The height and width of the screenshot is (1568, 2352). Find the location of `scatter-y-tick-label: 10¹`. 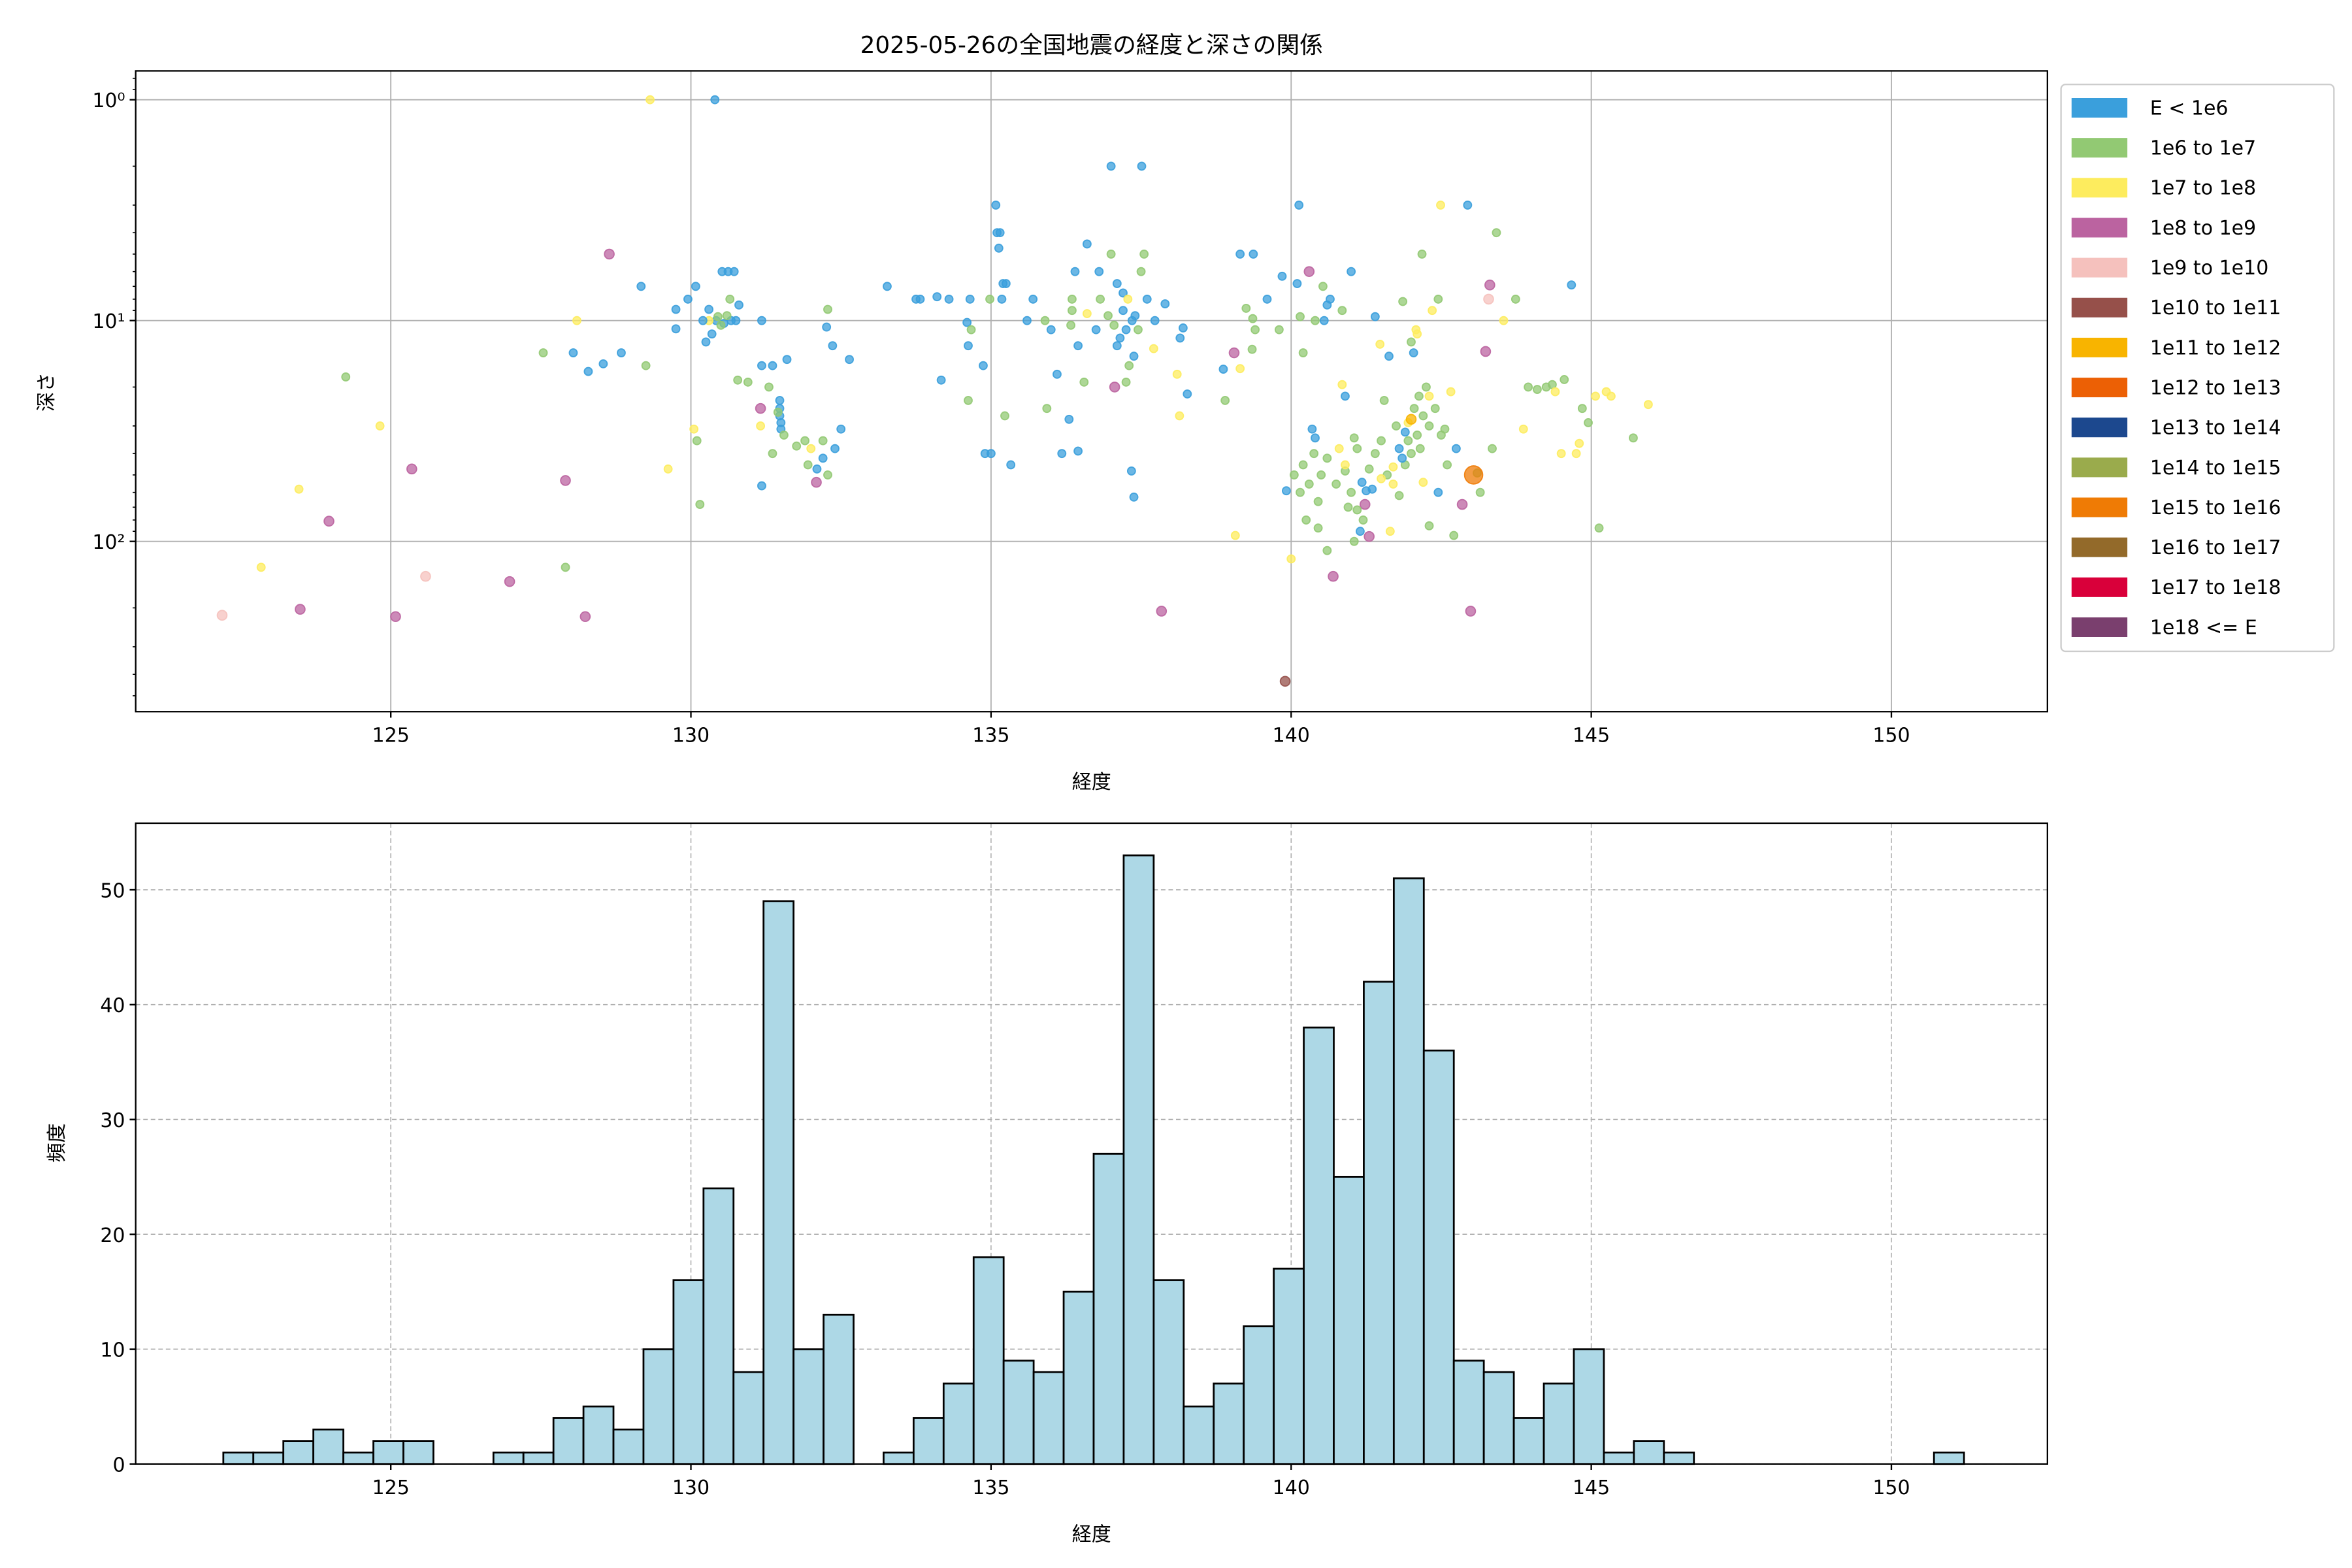

scatter-y-tick-label: 10¹ is located at coordinates (108, 321).